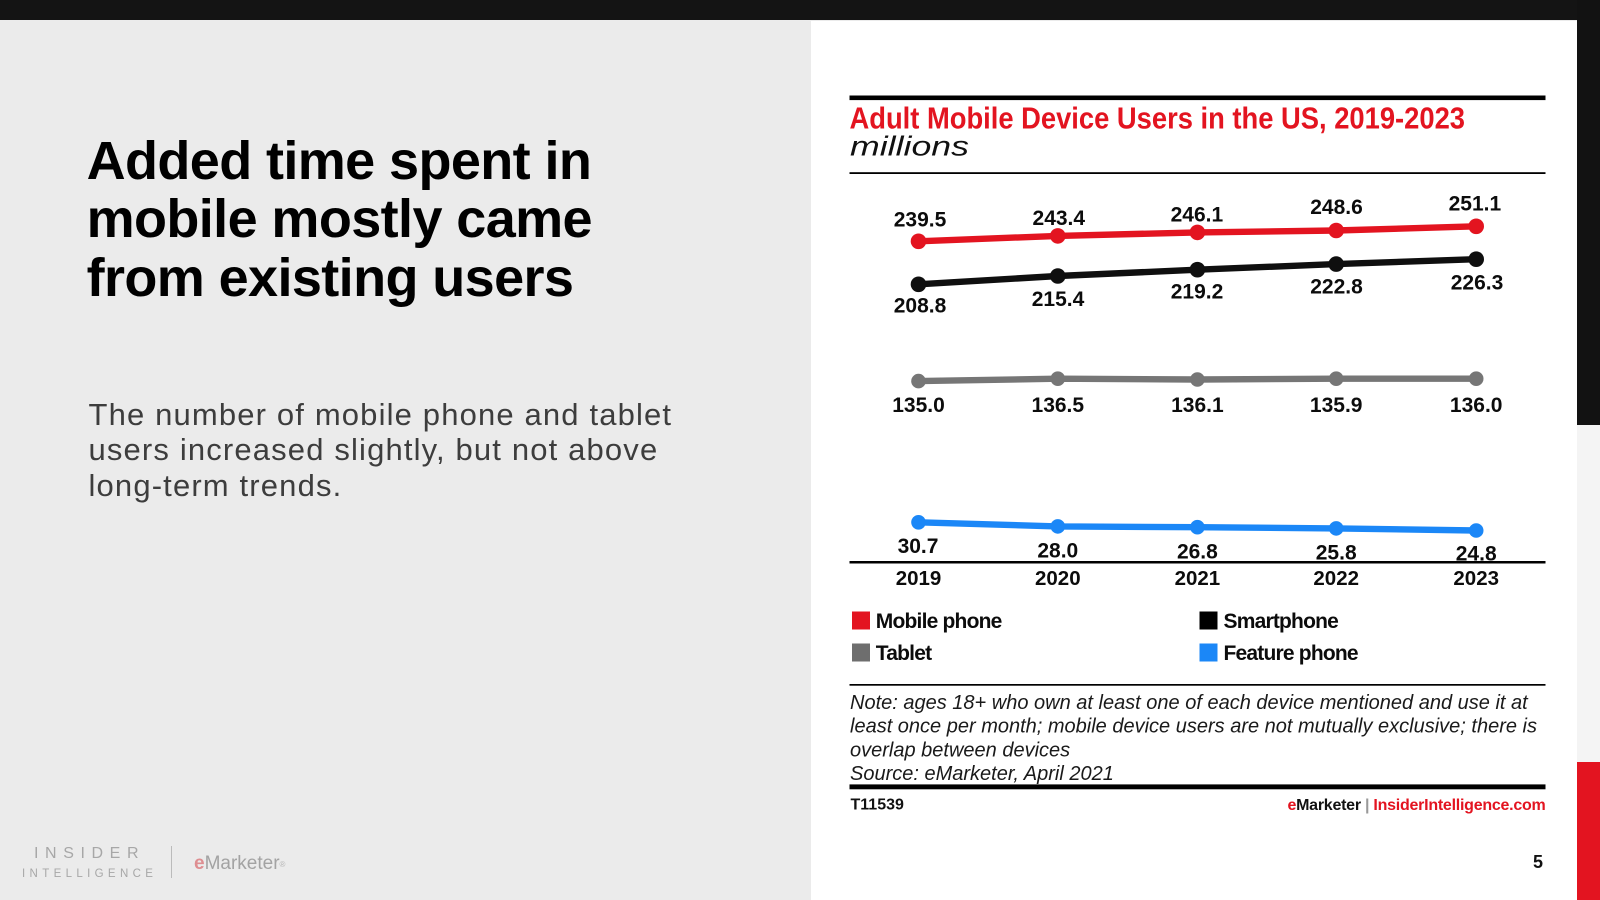 Image resolution: width=1600 pixels, height=900 pixels. I want to click on svg-text: Mobile phone, so click(939, 621).